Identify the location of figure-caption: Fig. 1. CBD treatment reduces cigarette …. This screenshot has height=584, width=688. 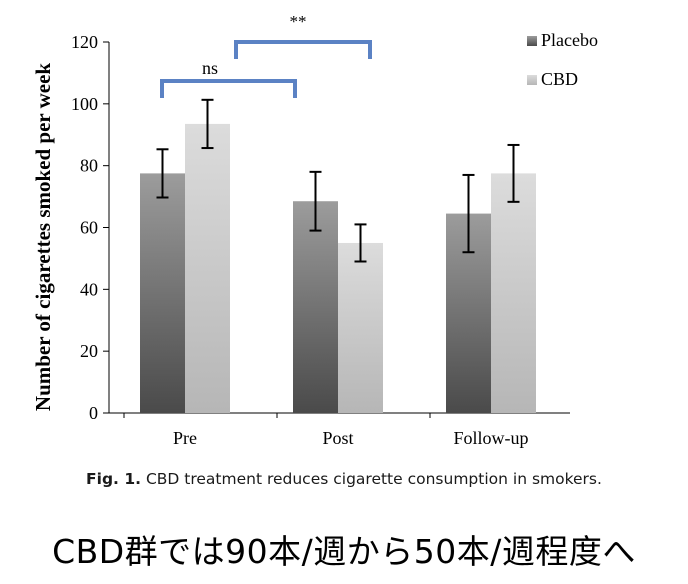
(344, 479).